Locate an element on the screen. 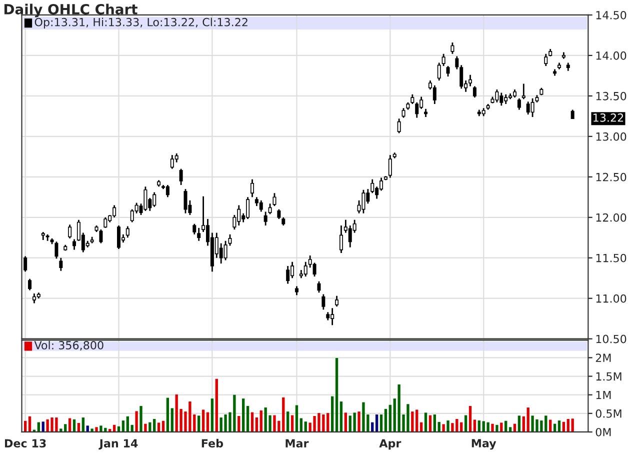 This screenshot has width=640, height=468. y-tick-label: 11.50 is located at coordinates (611, 258).